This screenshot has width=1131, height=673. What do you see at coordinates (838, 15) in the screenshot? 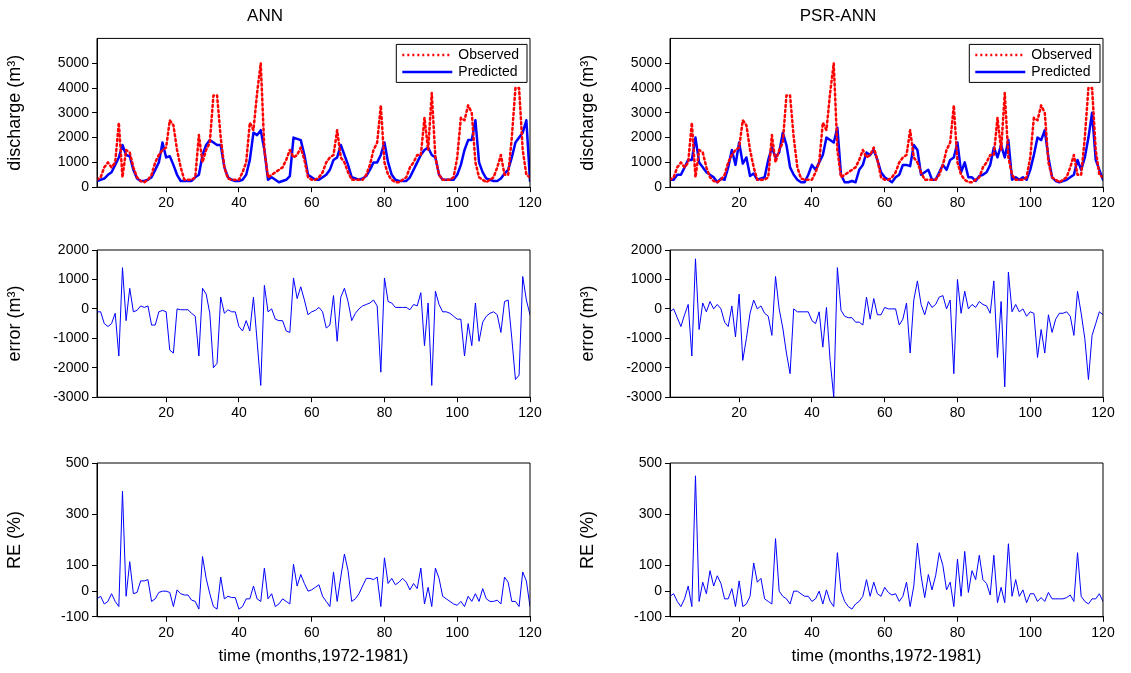
I see `chart-title: PSR-ANN` at bounding box center [838, 15].